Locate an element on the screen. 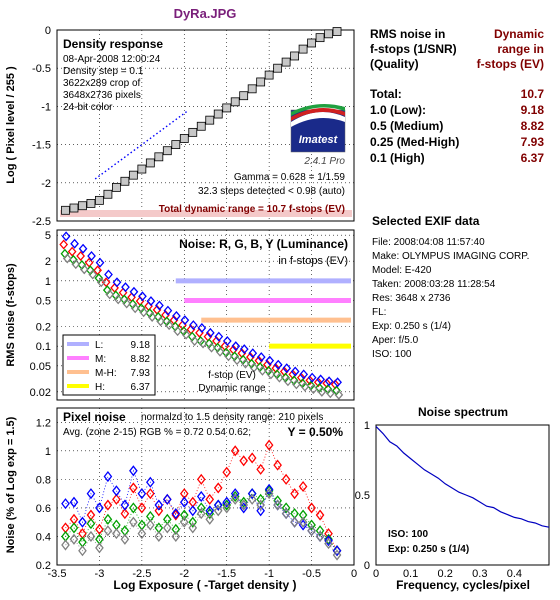 The width and height of the screenshot is (560, 600). noise-legend: L: 9.18 M: 8.82 M-H: 7.93 H: 6.37 is located at coordinates (109, 365).